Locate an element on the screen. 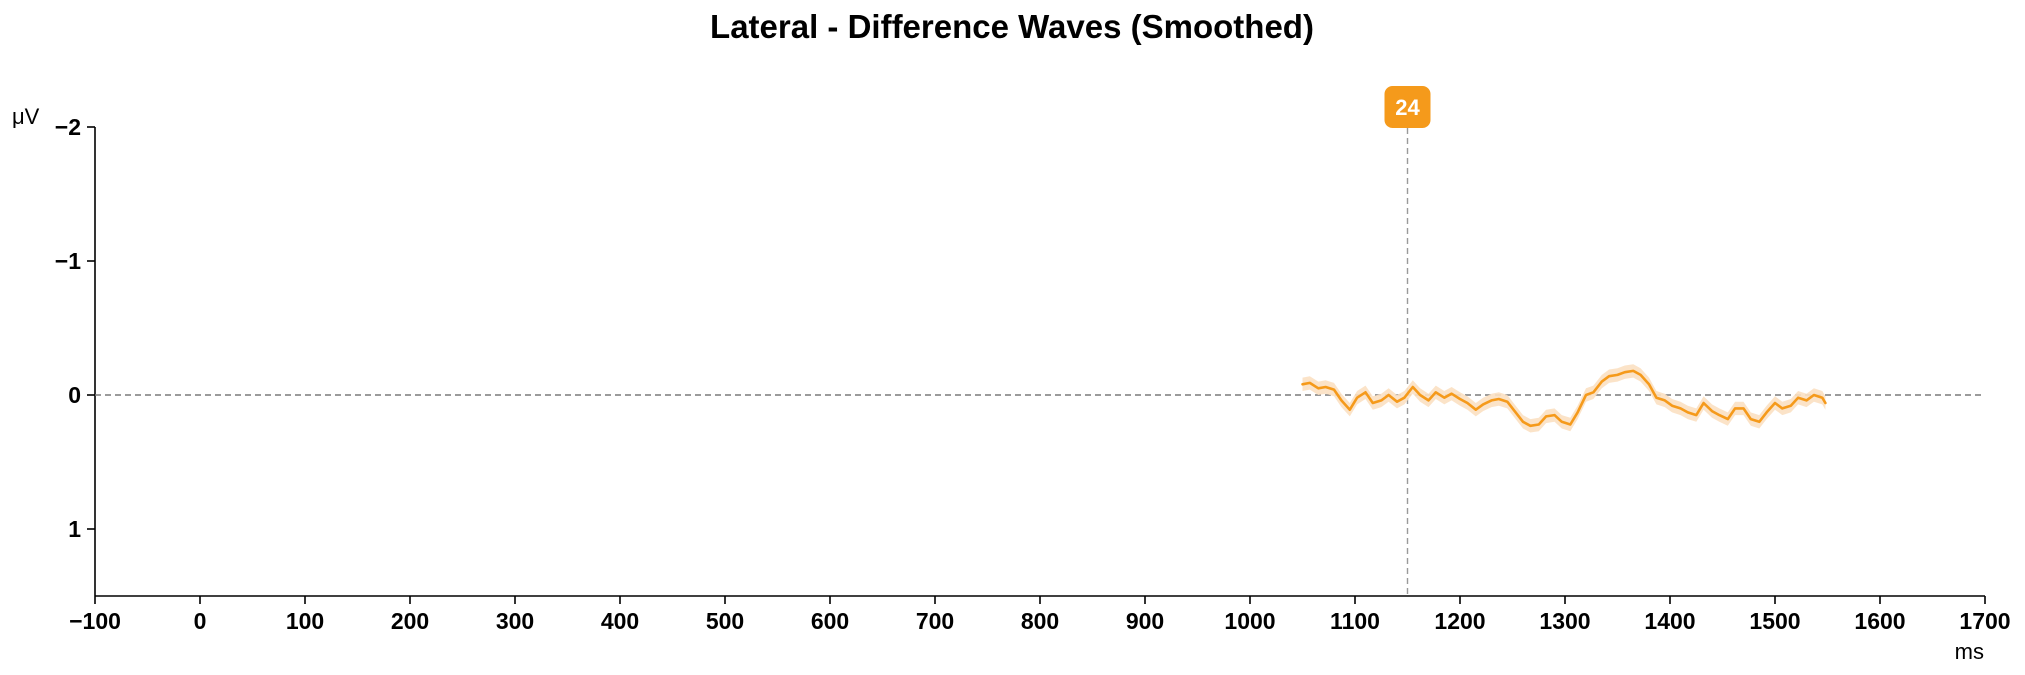  marker-badge is located at coordinates (1407, 107).